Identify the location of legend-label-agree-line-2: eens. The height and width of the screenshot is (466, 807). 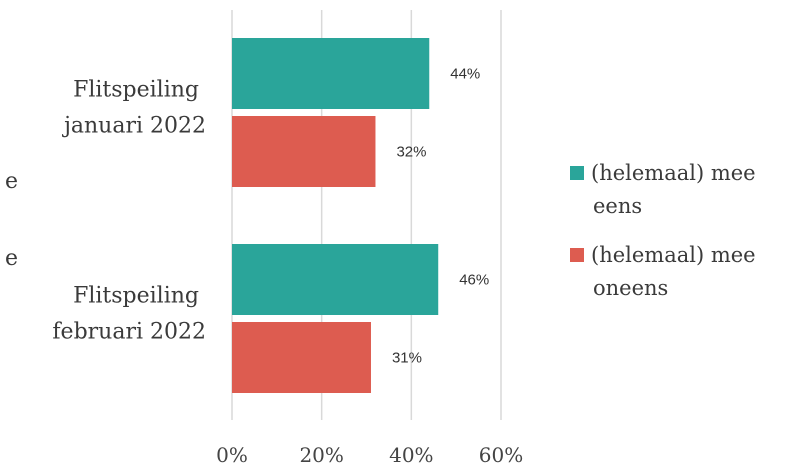
(617, 206).